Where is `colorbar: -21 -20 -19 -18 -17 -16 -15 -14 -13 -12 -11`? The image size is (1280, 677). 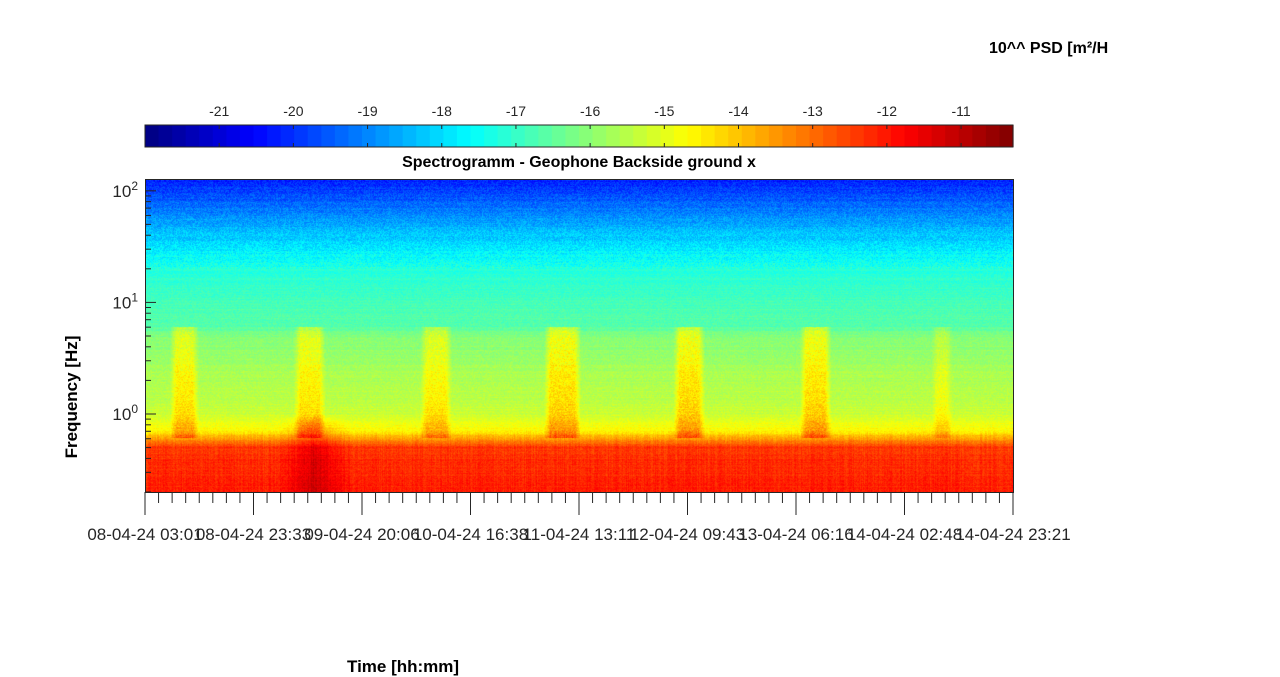
colorbar: -21 -20 -19 -18 -17 -16 -15 -14 -13 -12 -11 is located at coordinates (579, 125).